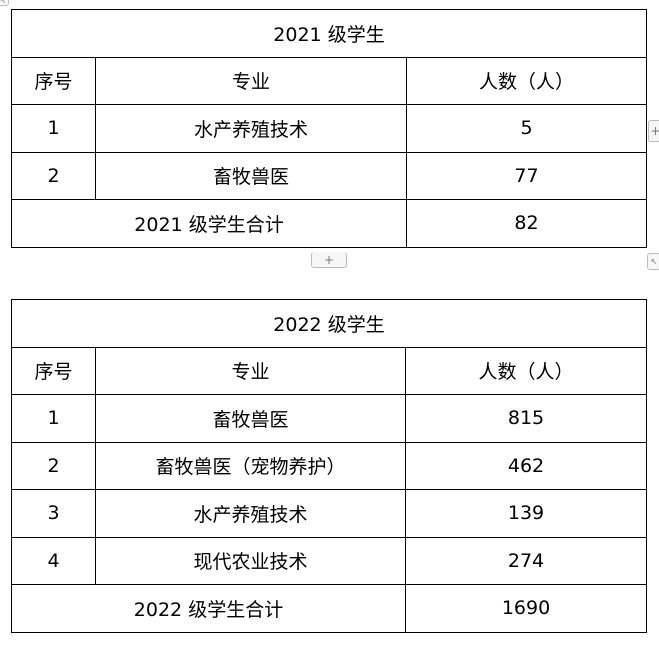 Image resolution: width=659 pixels, height=648 pixels. Describe the element at coordinates (653, 131) in the screenshot. I see `add-column-button: +` at that location.